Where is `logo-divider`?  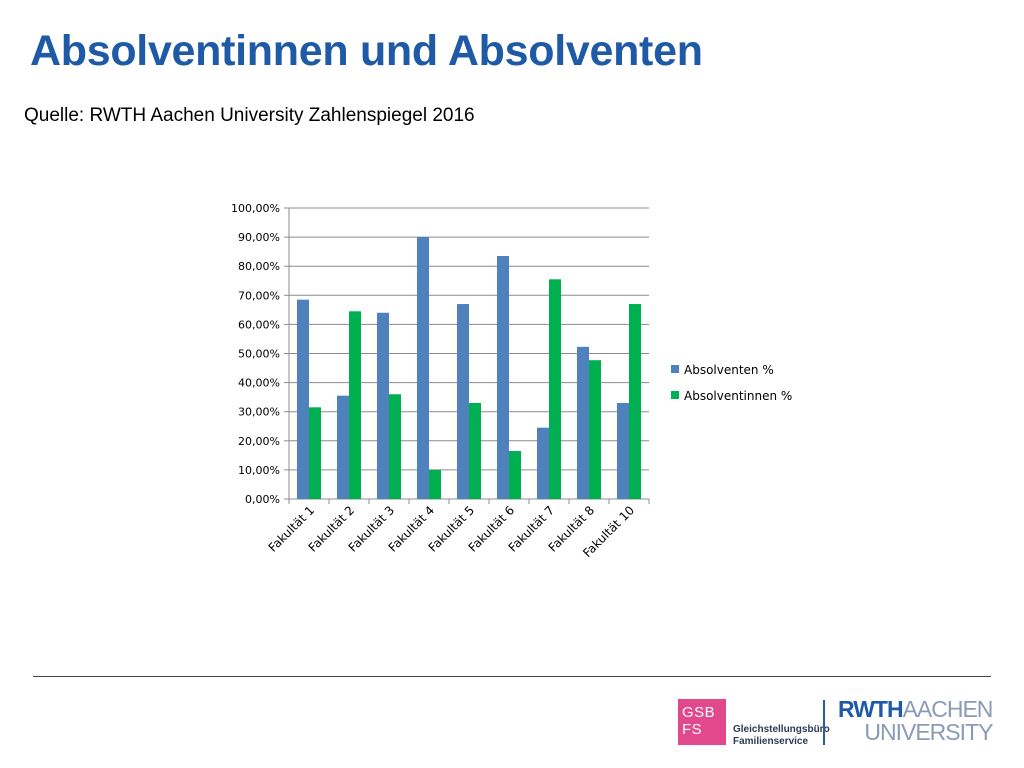
logo-divider is located at coordinates (824, 722).